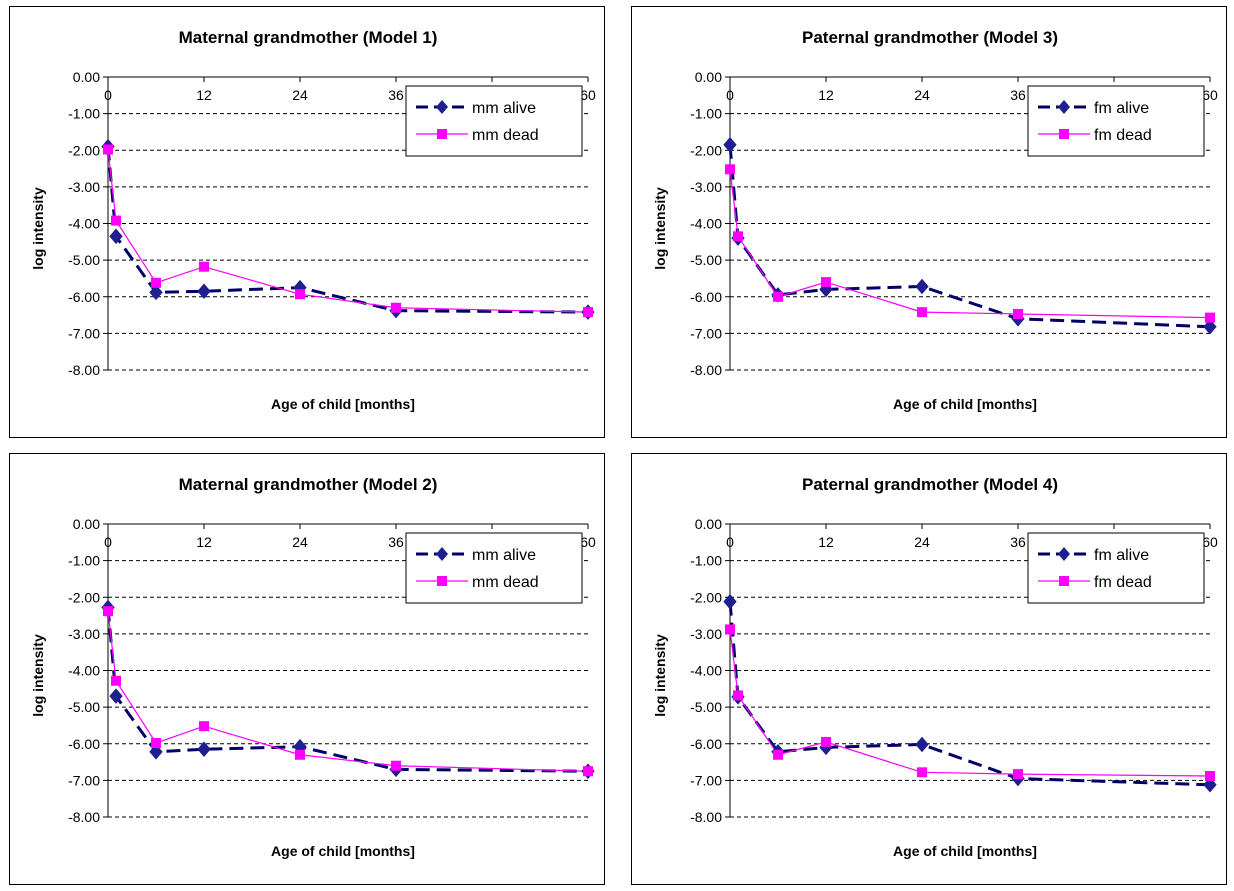  What do you see at coordinates (930, 37) in the screenshot?
I see `chart-title: Paternal grandmother (Model 3)` at bounding box center [930, 37].